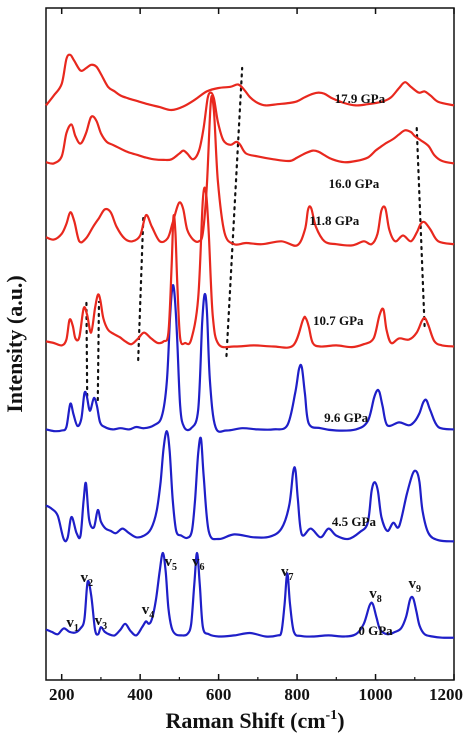  I want to click on mode-label-8: v9, so click(415, 585).